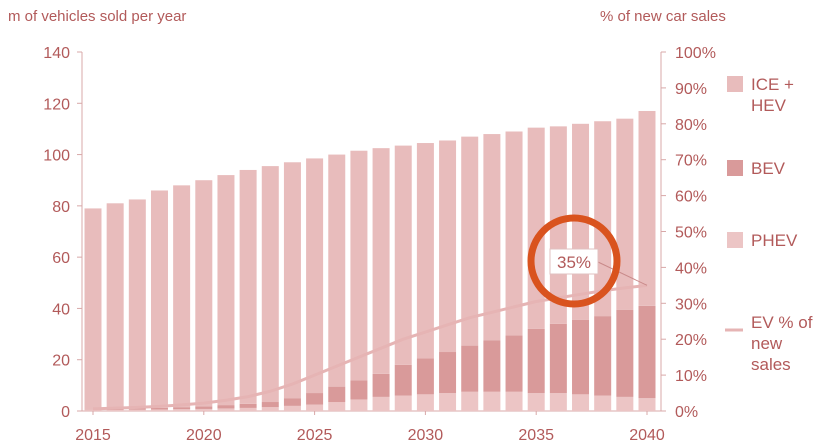 The height and width of the screenshot is (445, 824). What do you see at coordinates (691, 304) in the screenshot?
I see `right-axis-tick-label: 30%` at bounding box center [691, 304].